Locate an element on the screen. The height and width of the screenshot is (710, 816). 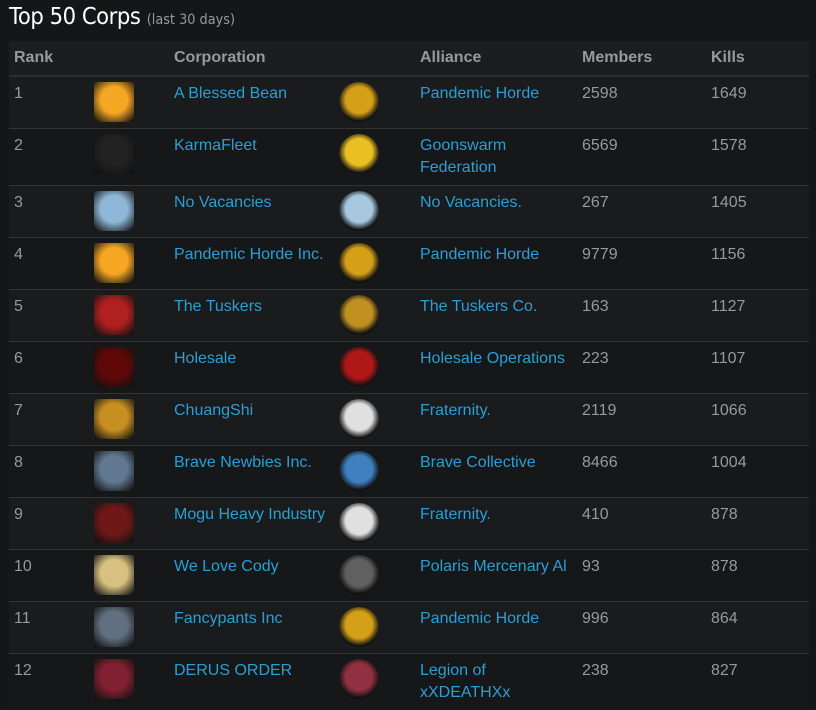
table-row: 5 The Tuskers The Tuskers Co. 163 1127 is located at coordinates (409, 316).